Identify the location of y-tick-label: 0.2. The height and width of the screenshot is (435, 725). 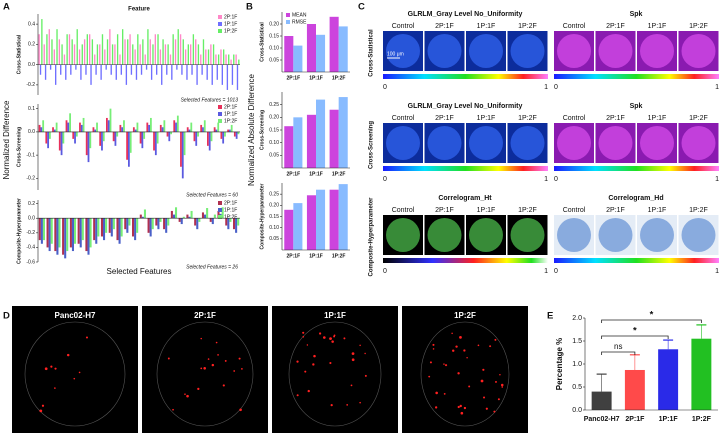
(31, 45).